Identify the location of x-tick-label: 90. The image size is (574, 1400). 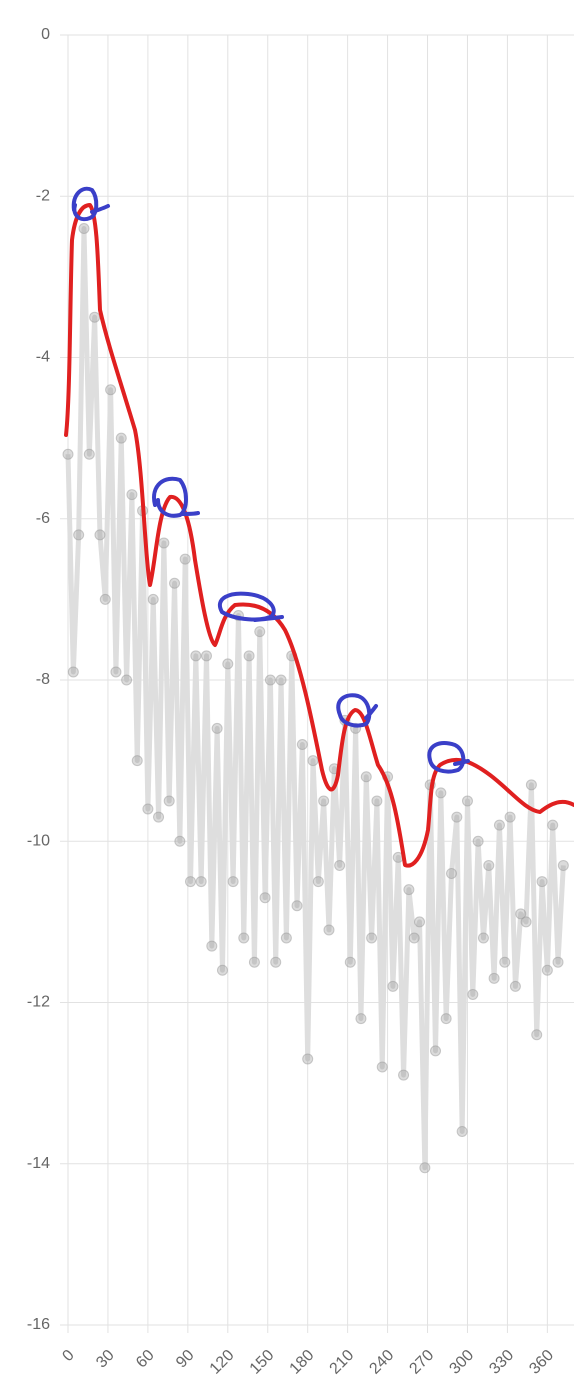
(185, 1359).